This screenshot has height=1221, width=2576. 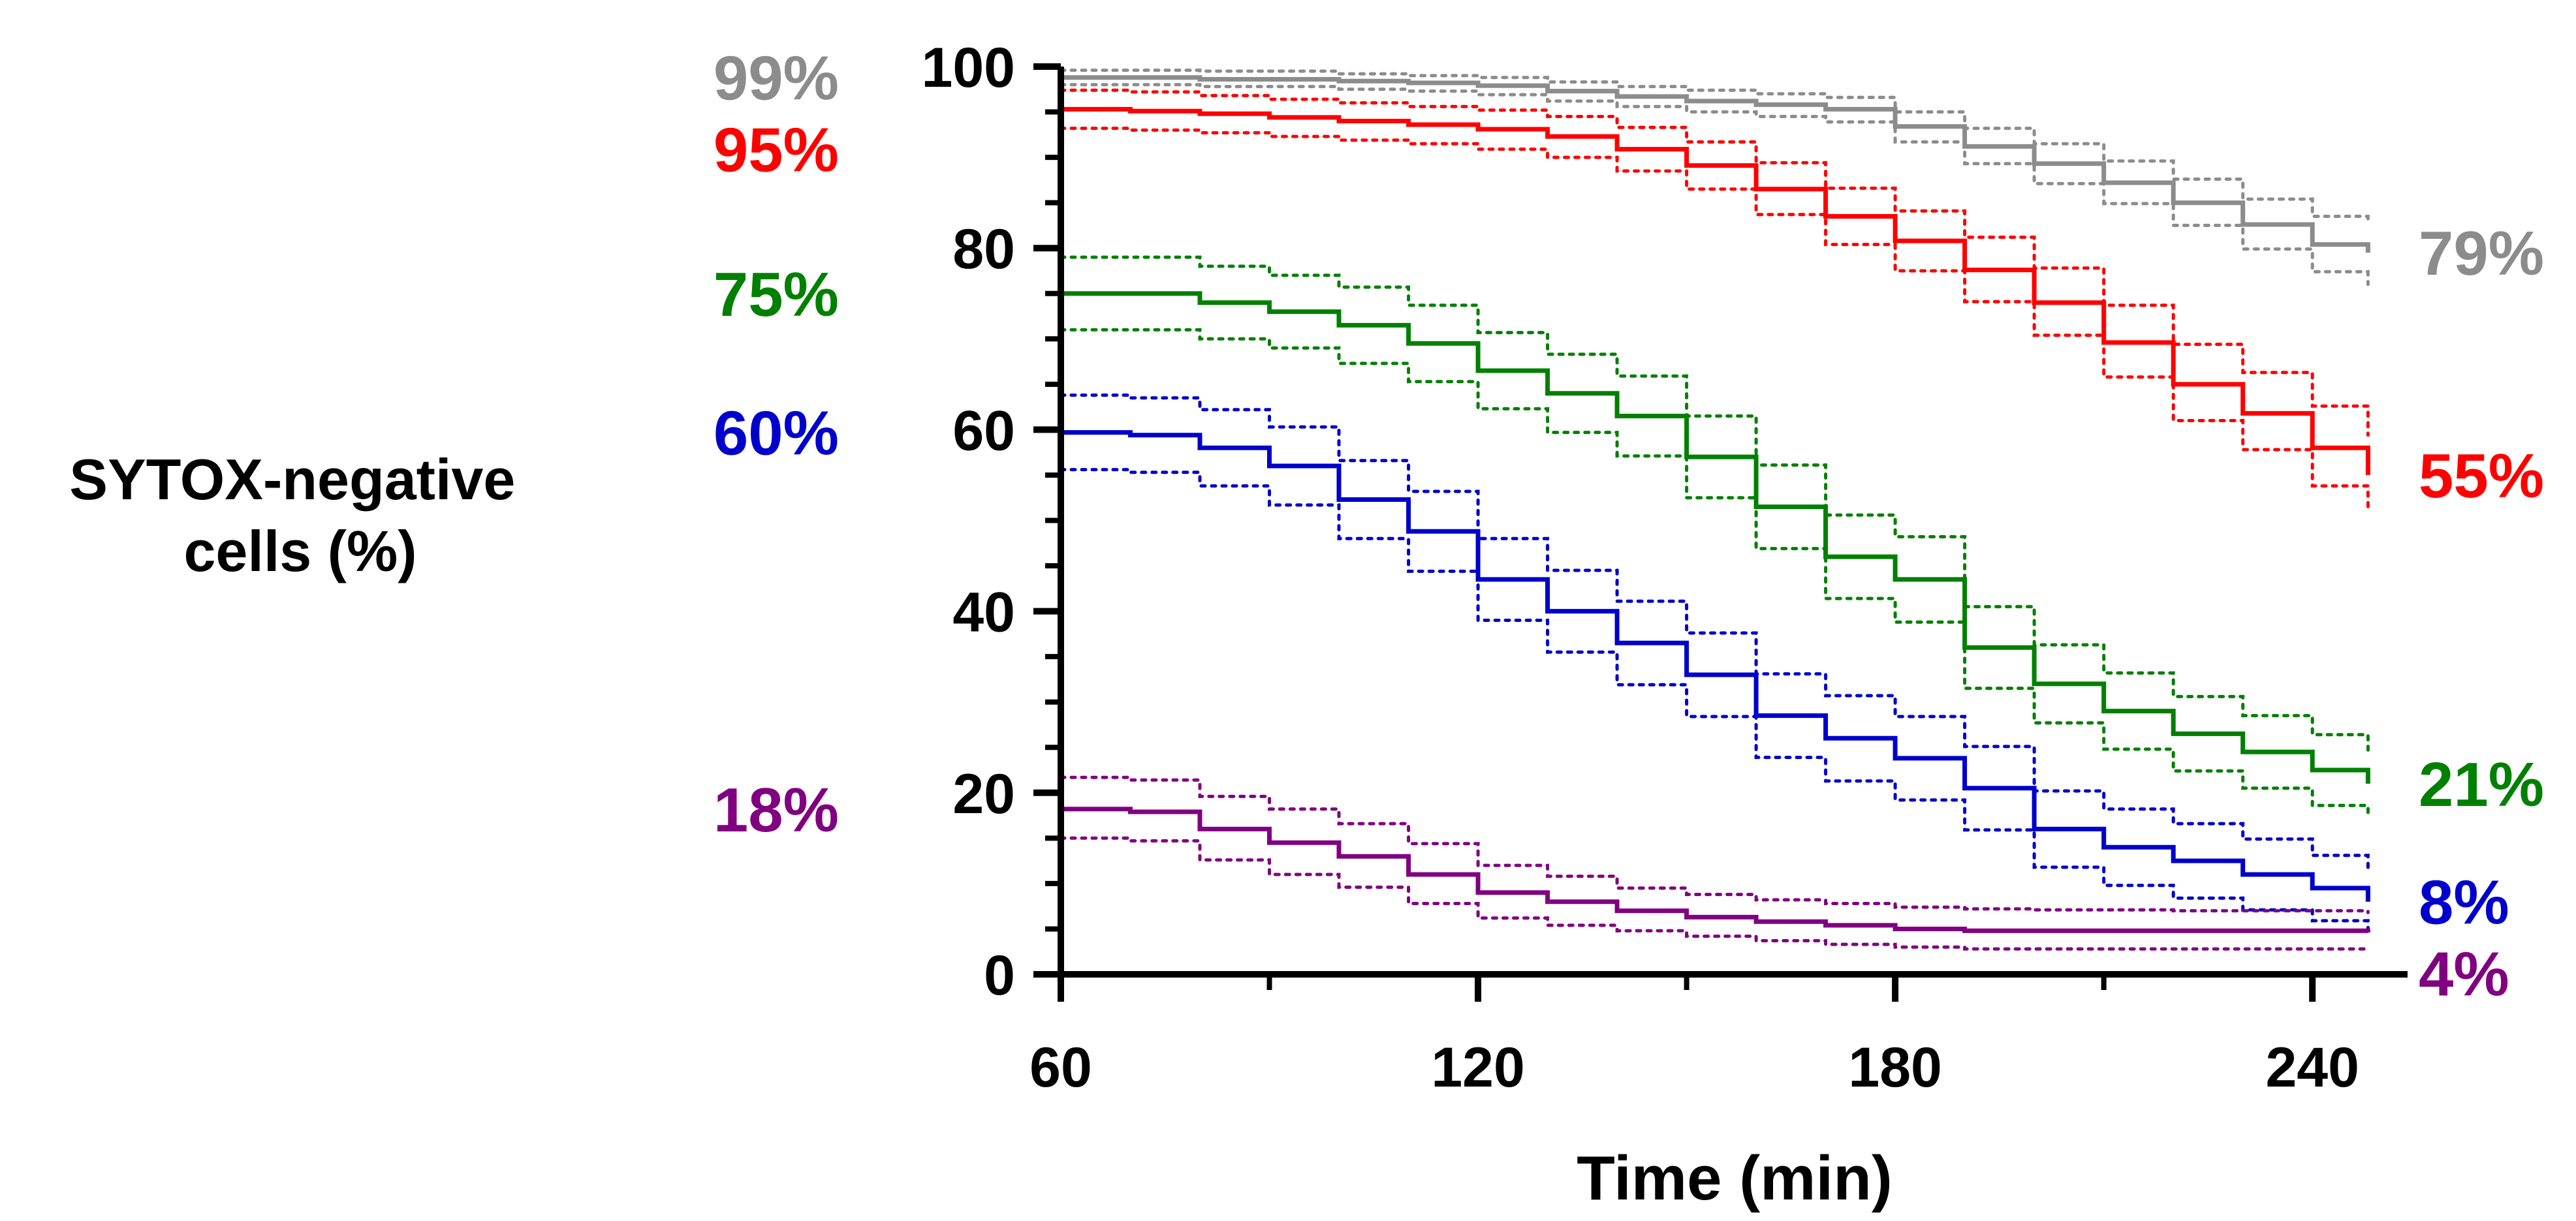 What do you see at coordinates (2481, 785) in the screenshot?
I see `series-end-label: 21%` at bounding box center [2481, 785].